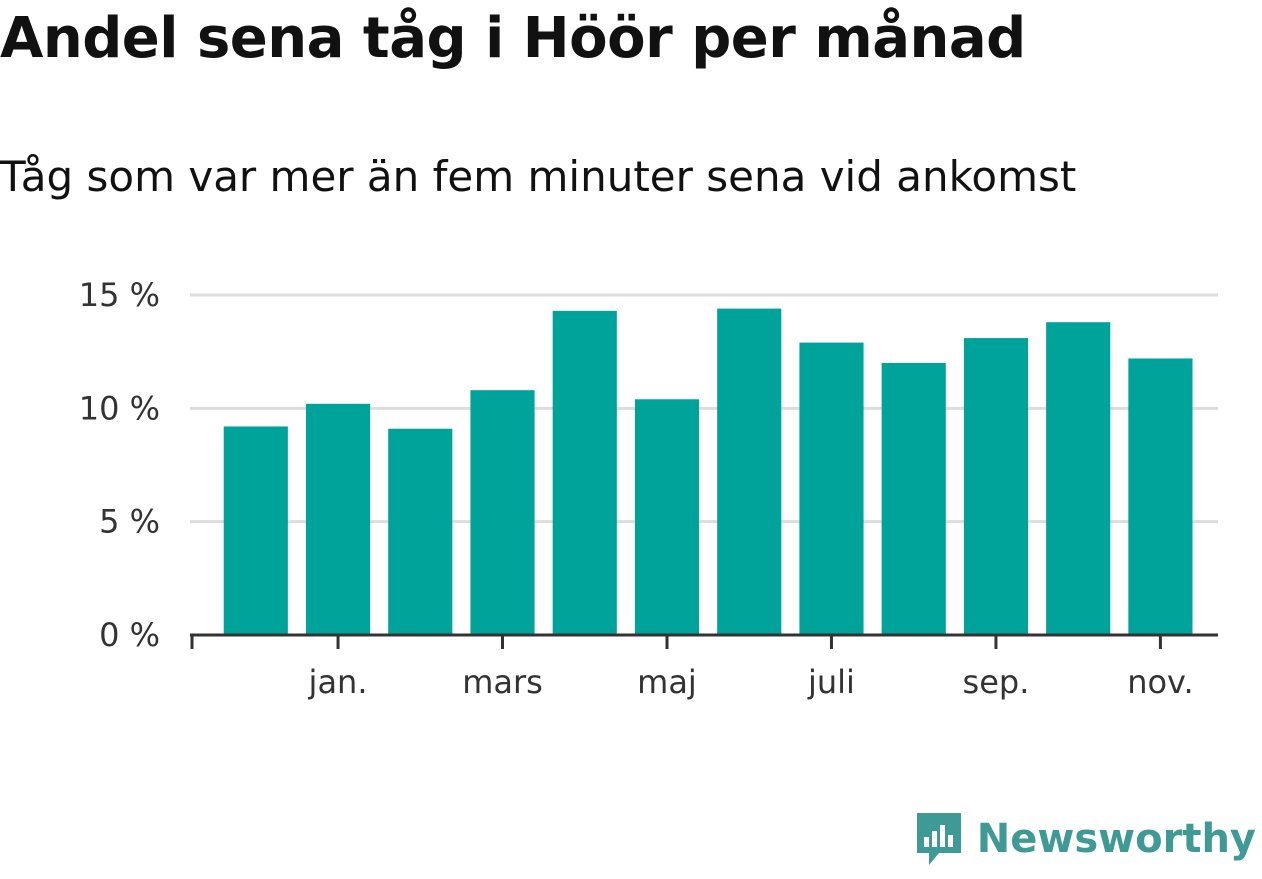  I want to click on x-tick-label: juli, so click(831, 682).